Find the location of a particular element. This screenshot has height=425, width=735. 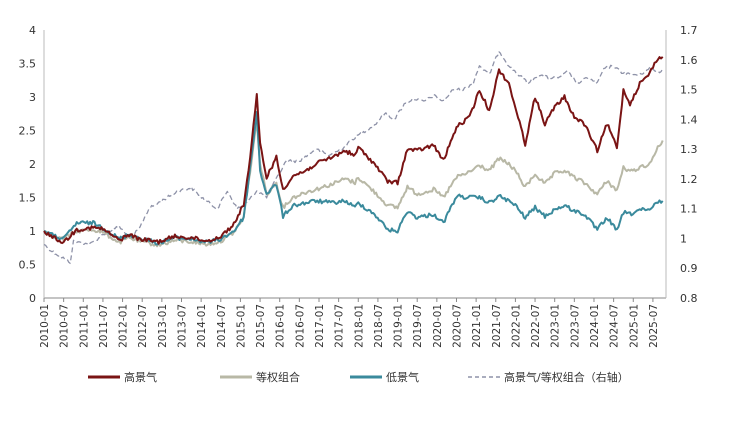

left-tick-label: 1.5 is located at coordinates (28, 198).